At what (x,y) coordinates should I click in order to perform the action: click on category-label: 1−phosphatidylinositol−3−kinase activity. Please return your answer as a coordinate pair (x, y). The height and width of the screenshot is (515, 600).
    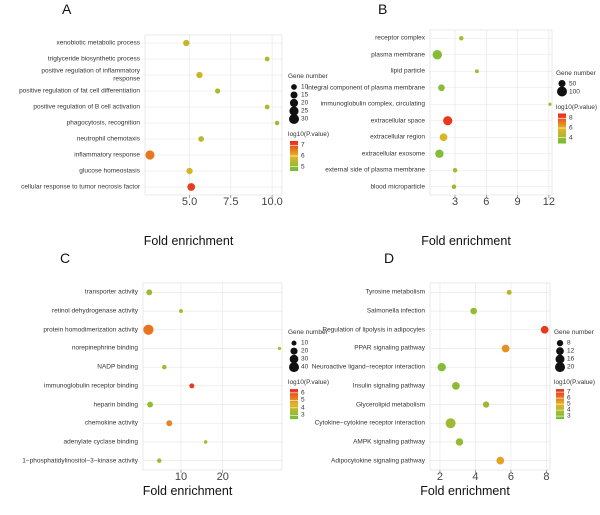
    Looking at the image, I should click on (80, 460).